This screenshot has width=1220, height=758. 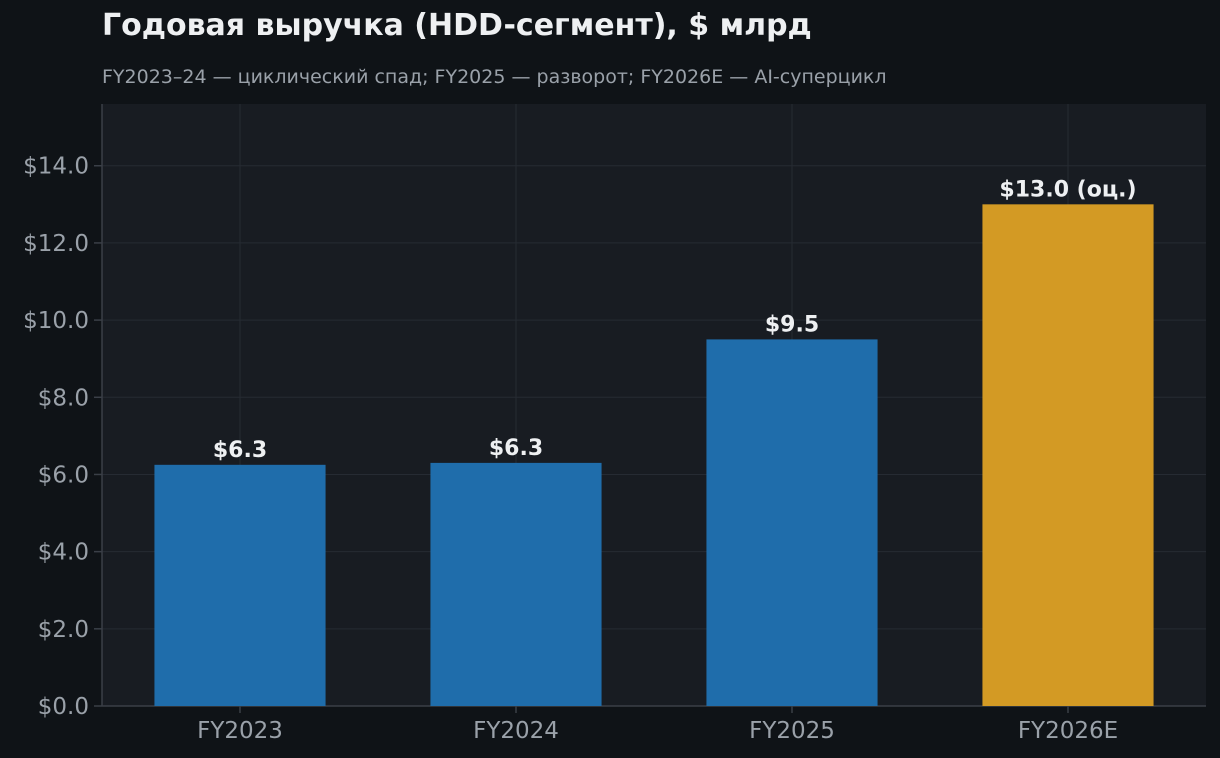 I want to click on y-tick-label: $6.0, so click(x=63, y=475).